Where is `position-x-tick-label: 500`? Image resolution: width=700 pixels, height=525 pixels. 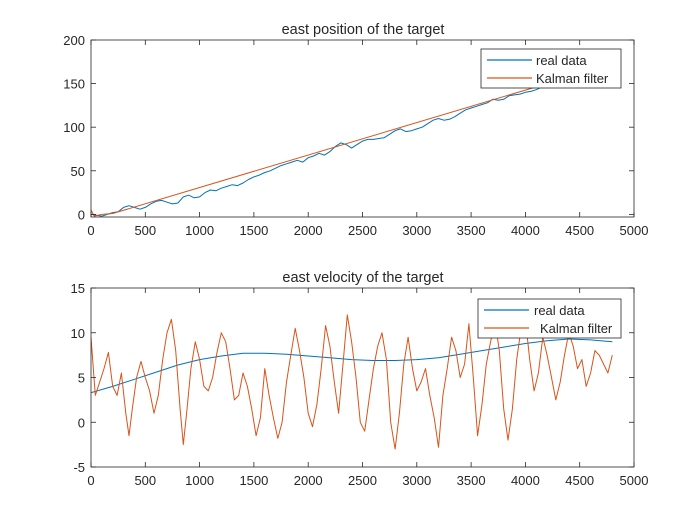
position-x-tick-label: 500 is located at coordinates (145, 230).